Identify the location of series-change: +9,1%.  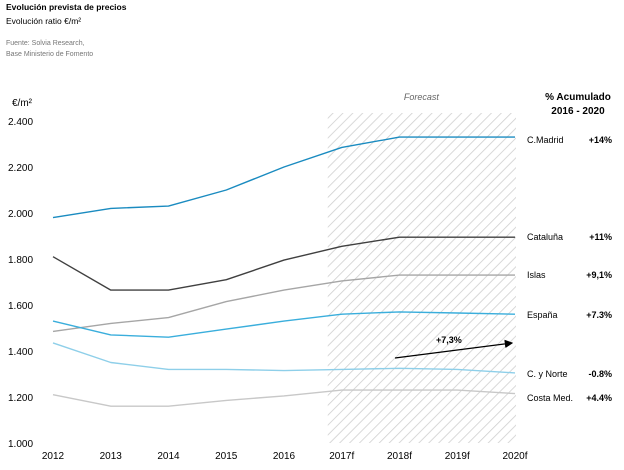
(599, 275).